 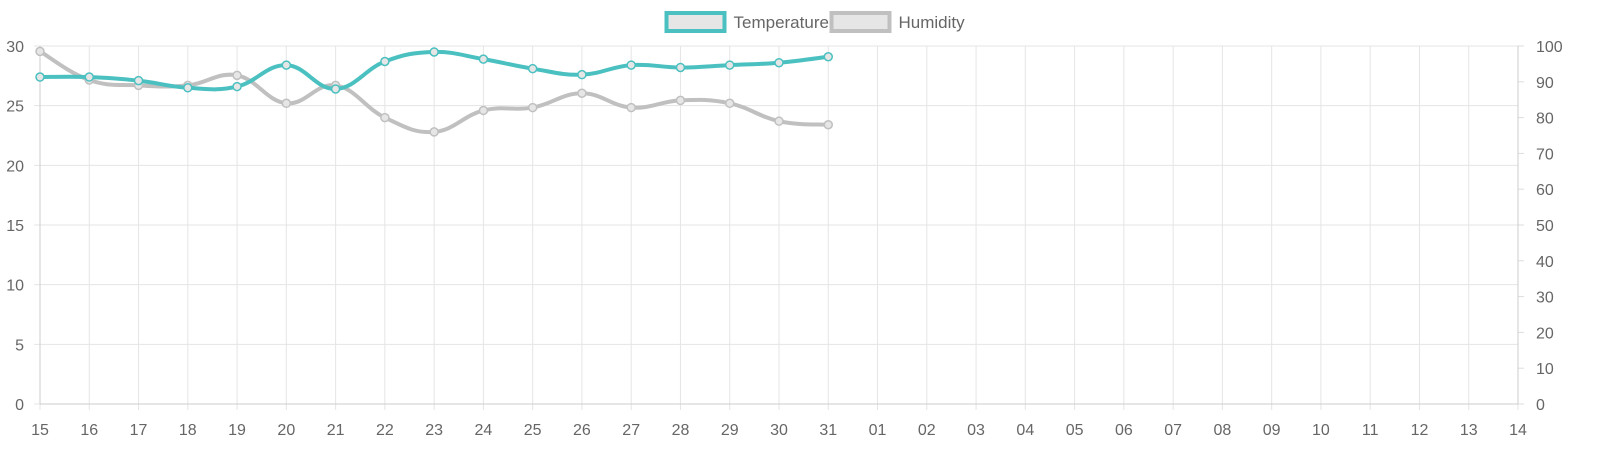 I want to click on y-right-tick-label: 50, so click(x=1545, y=226).